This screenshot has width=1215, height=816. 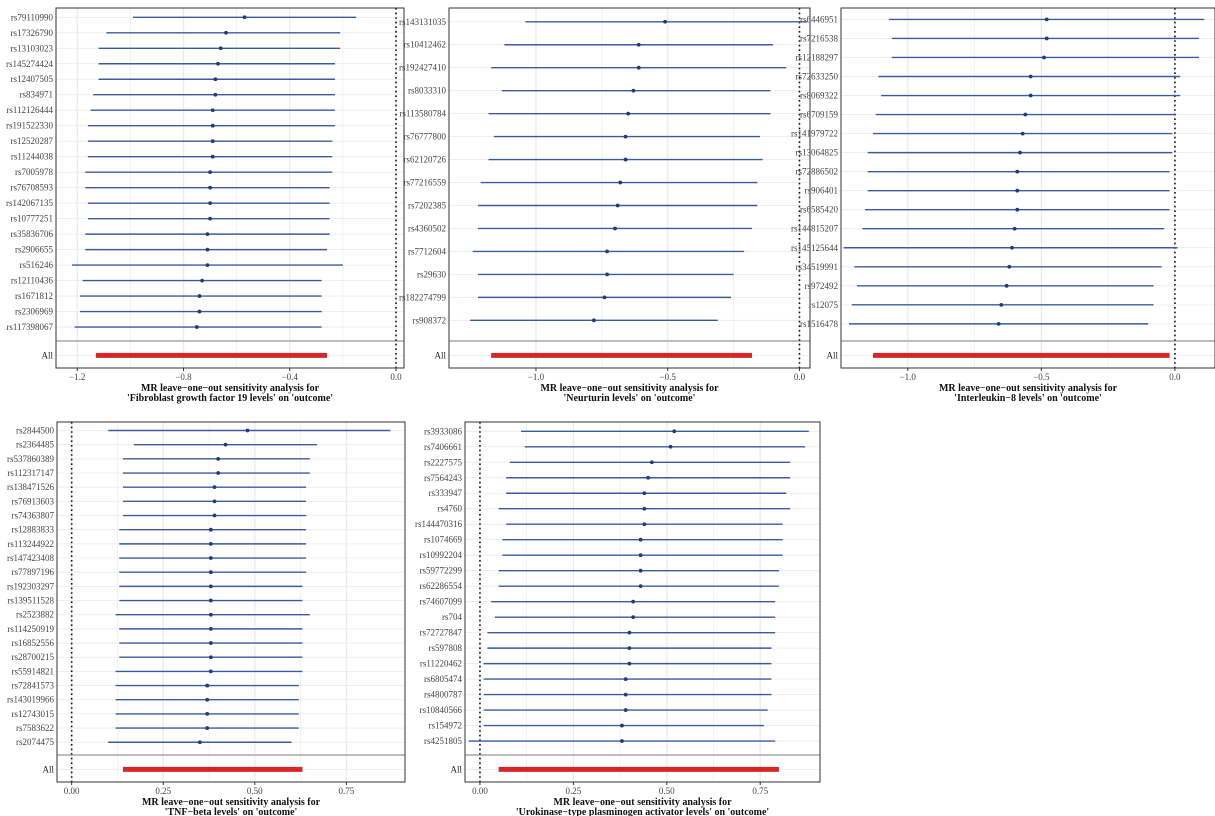 I want to click on snp-label: rs145125644, so click(x=814, y=248).